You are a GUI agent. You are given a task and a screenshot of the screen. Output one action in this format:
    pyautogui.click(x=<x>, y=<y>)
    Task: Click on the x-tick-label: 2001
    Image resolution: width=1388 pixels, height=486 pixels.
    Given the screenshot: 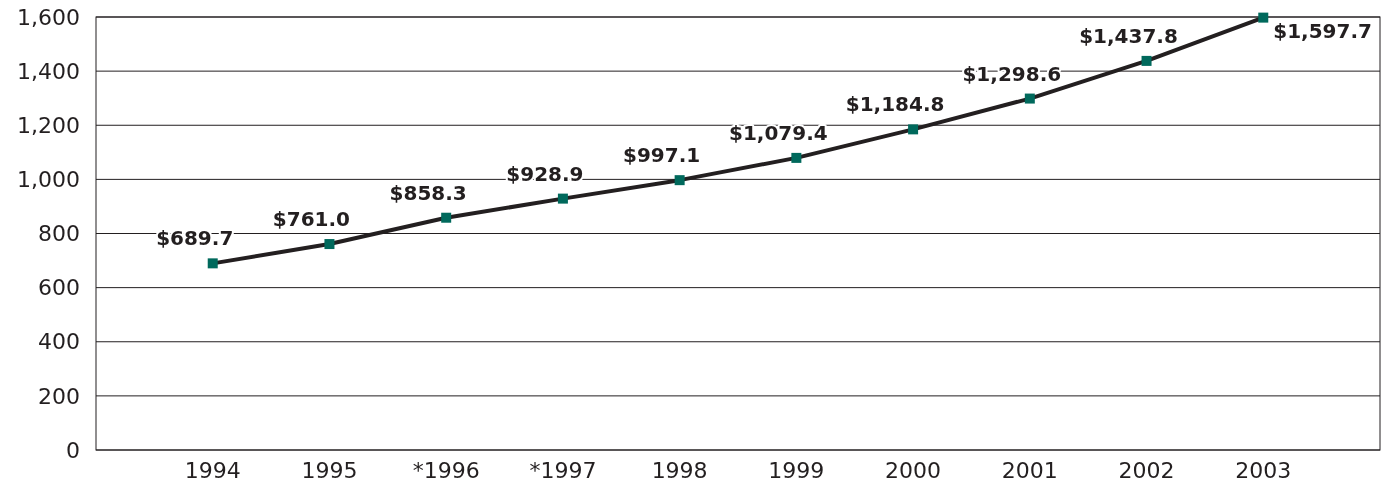 What is the action you would take?
    pyautogui.click(x=1029, y=470)
    